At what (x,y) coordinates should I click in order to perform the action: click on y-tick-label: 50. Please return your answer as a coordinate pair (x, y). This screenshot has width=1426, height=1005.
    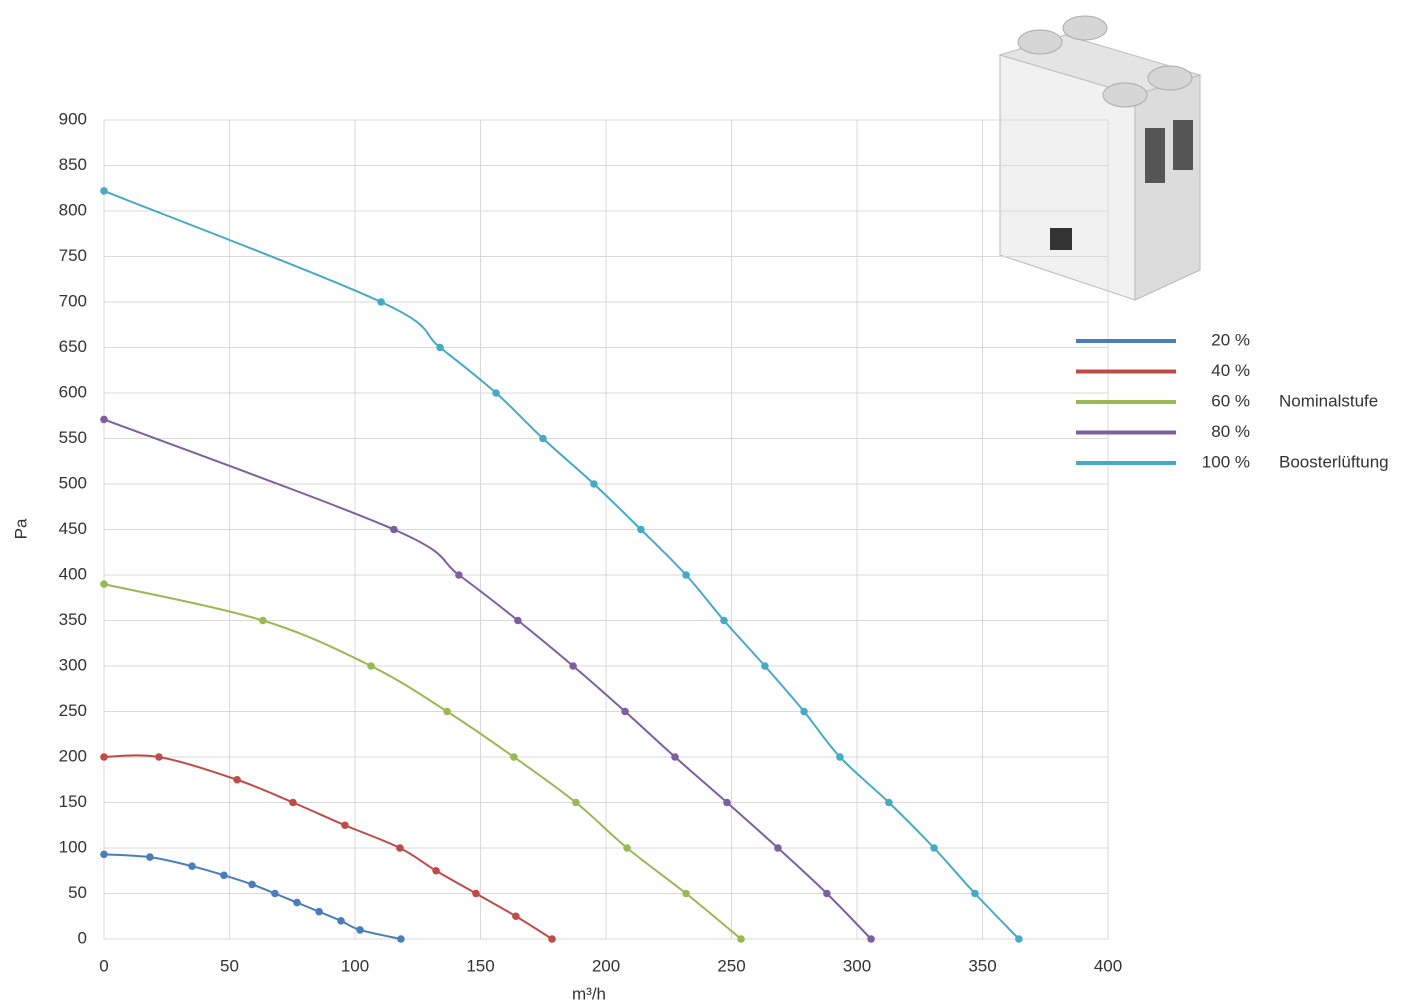
    Looking at the image, I should click on (77, 892).